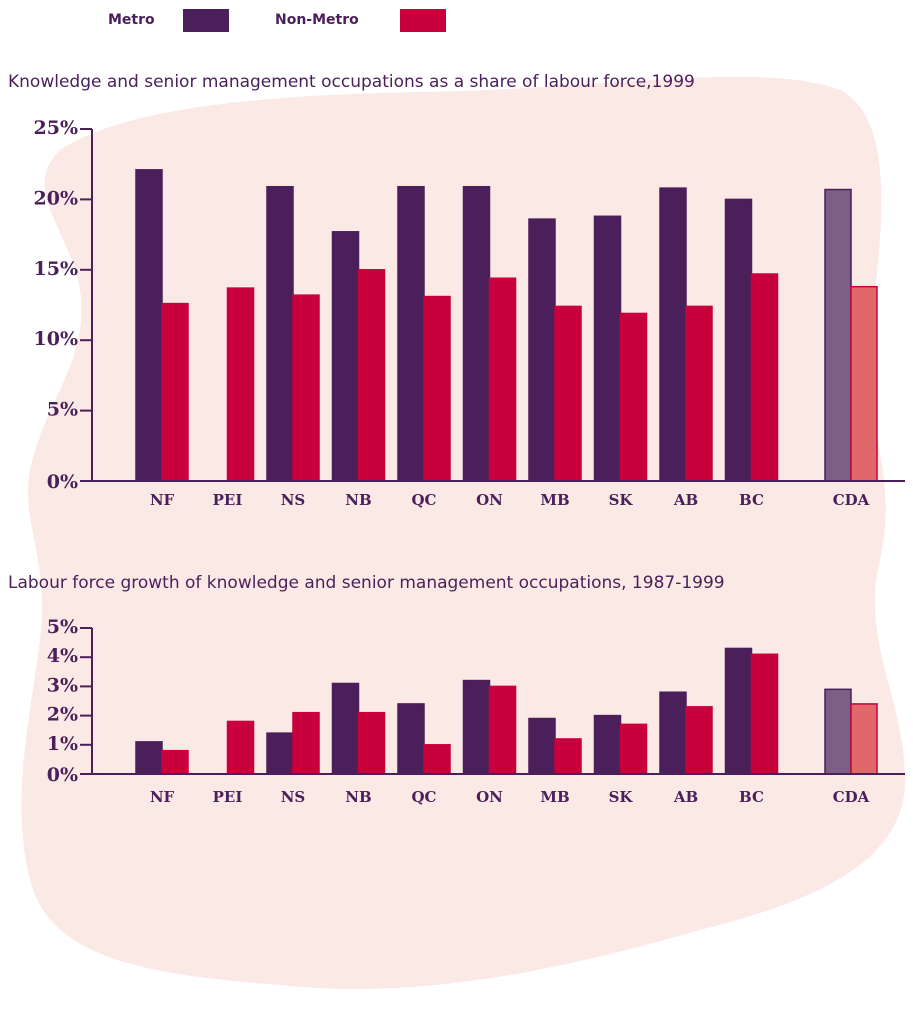  Describe the element at coordinates (317, 20) in the screenshot. I see `legend-label: Non-Metro` at that location.